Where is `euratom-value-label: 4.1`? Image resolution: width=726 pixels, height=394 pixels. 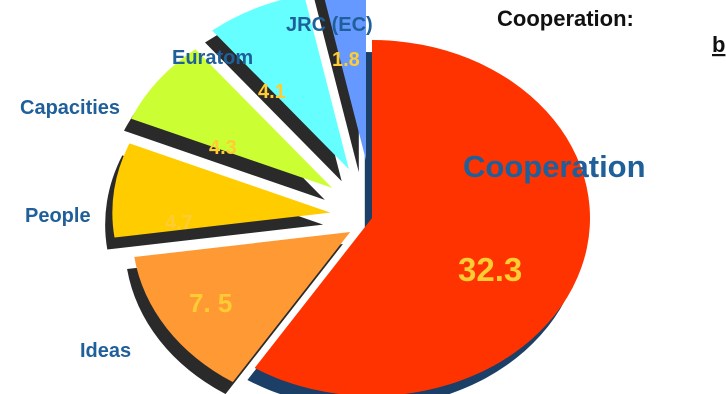 euratom-value-label: 4.1 is located at coordinates (272, 92).